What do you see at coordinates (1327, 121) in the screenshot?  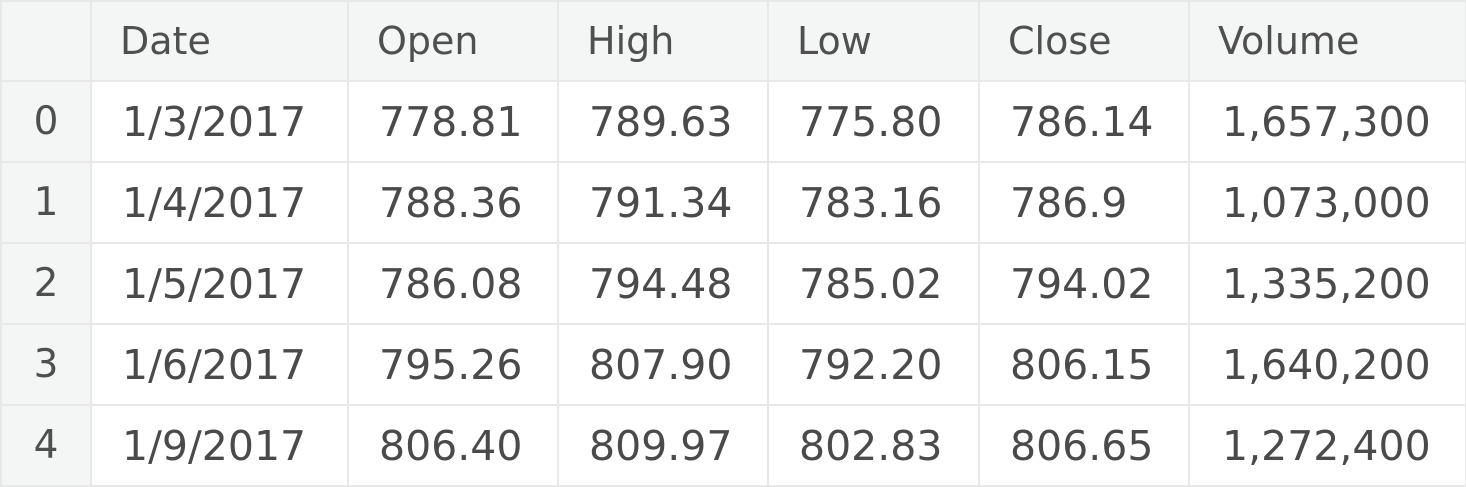 I see `cell-volume: 1,657,300` at bounding box center [1327, 121].